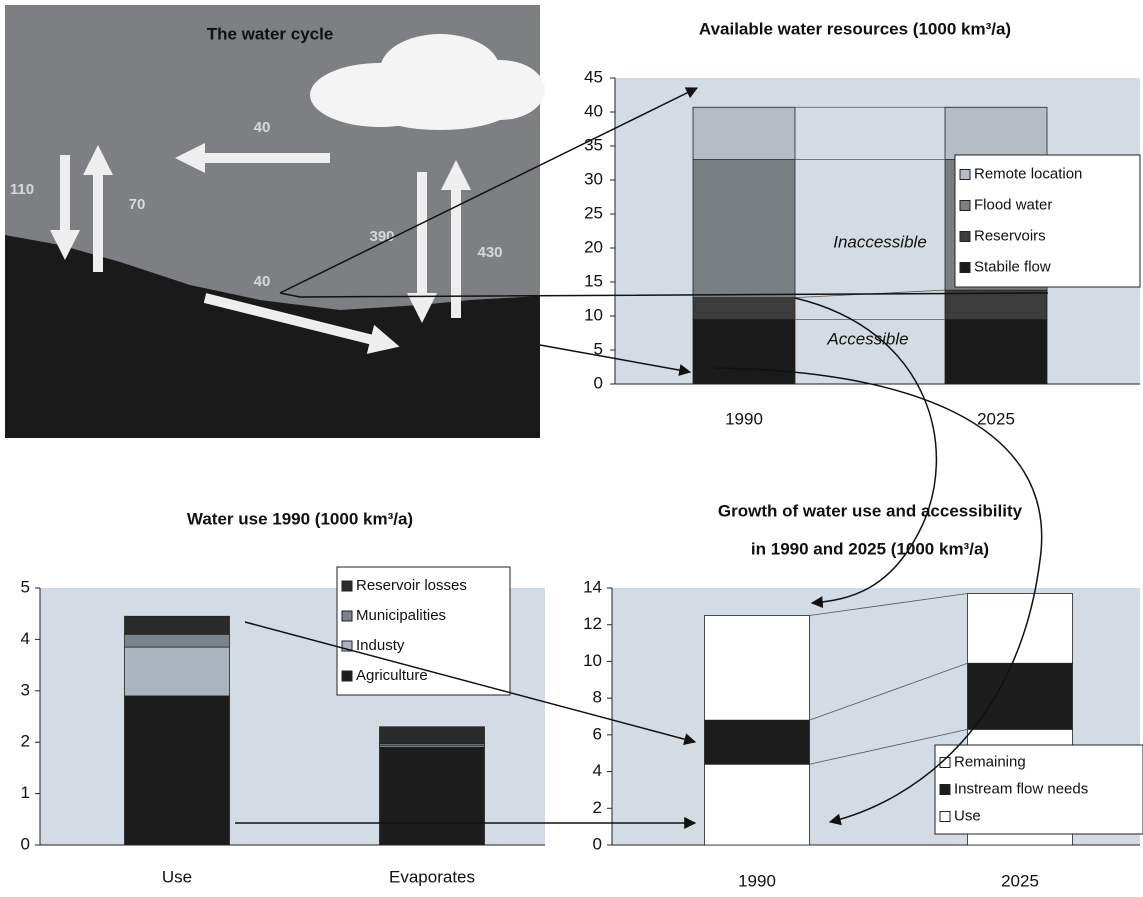 The width and height of the screenshot is (1143, 897). What do you see at coordinates (870, 548) in the screenshot?
I see `chart-title: in 1990 and 2025 (1000 km³/a)` at bounding box center [870, 548].